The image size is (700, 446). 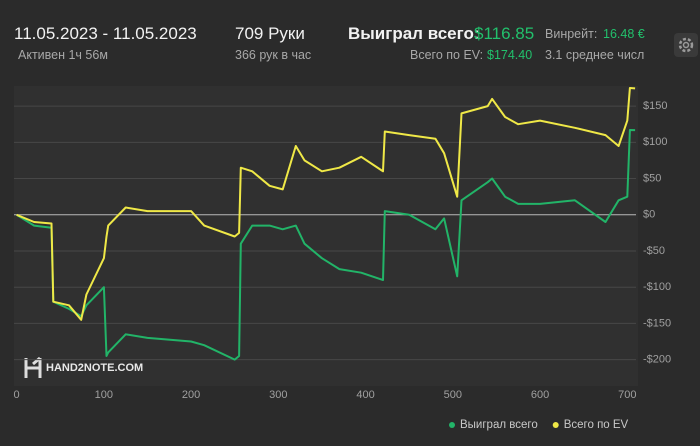 What do you see at coordinates (652, 178) in the screenshot?
I see `y-tick-label: $50` at bounding box center [652, 178].